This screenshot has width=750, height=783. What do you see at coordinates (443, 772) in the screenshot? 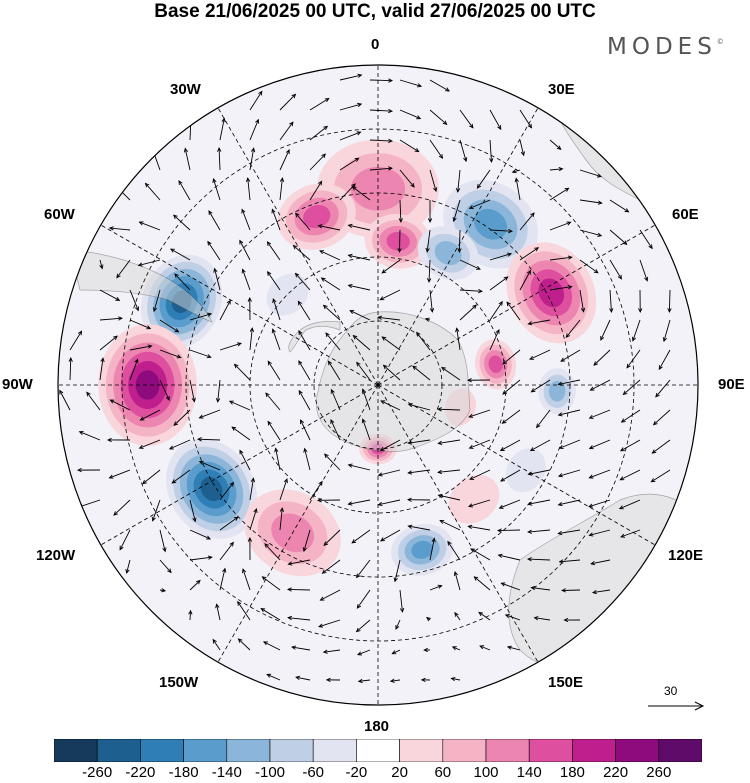
I see `colorbar-tick-label: 60` at bounding box center [443, 772].